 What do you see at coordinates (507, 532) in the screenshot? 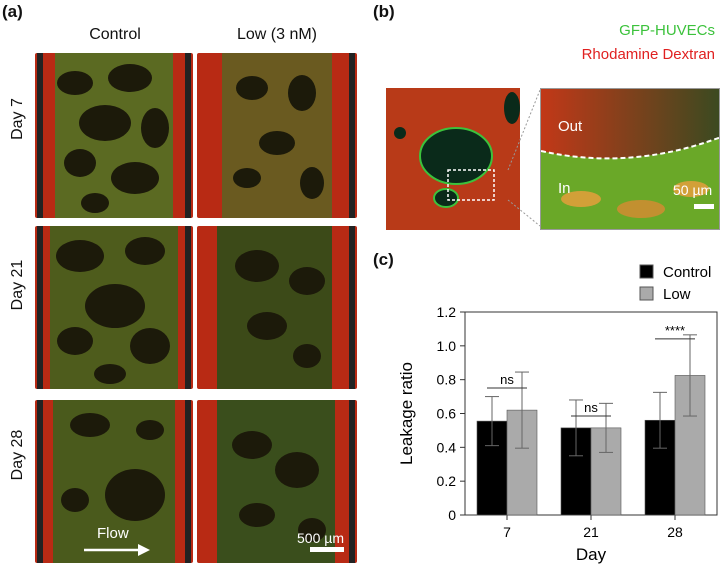
I see `x-tick-label: 7` at bounding box center [507, 532].